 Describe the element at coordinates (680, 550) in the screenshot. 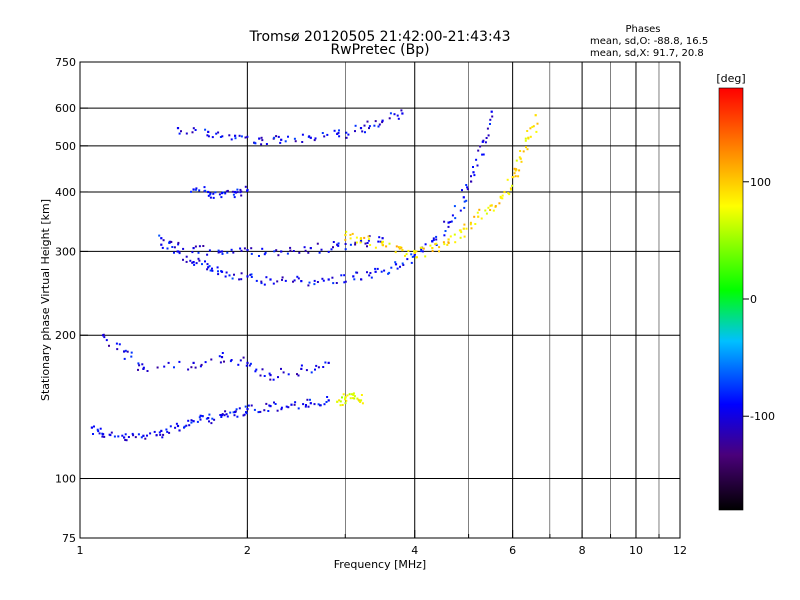

I see `x-tick-label: 12` at that location.